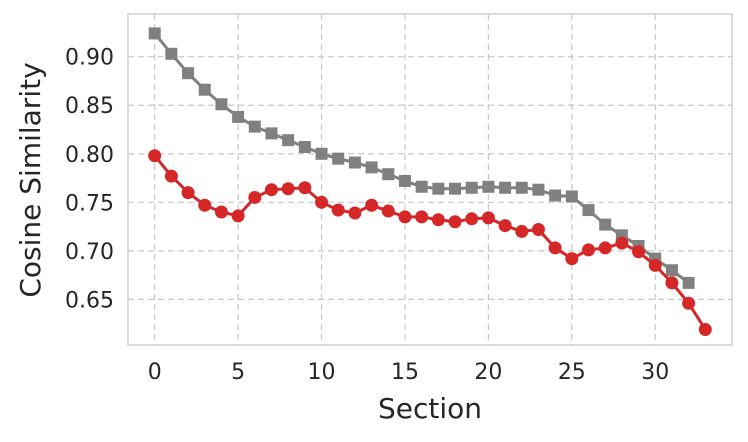  I want to click on x-tick-label: 10, so click(322, 372).